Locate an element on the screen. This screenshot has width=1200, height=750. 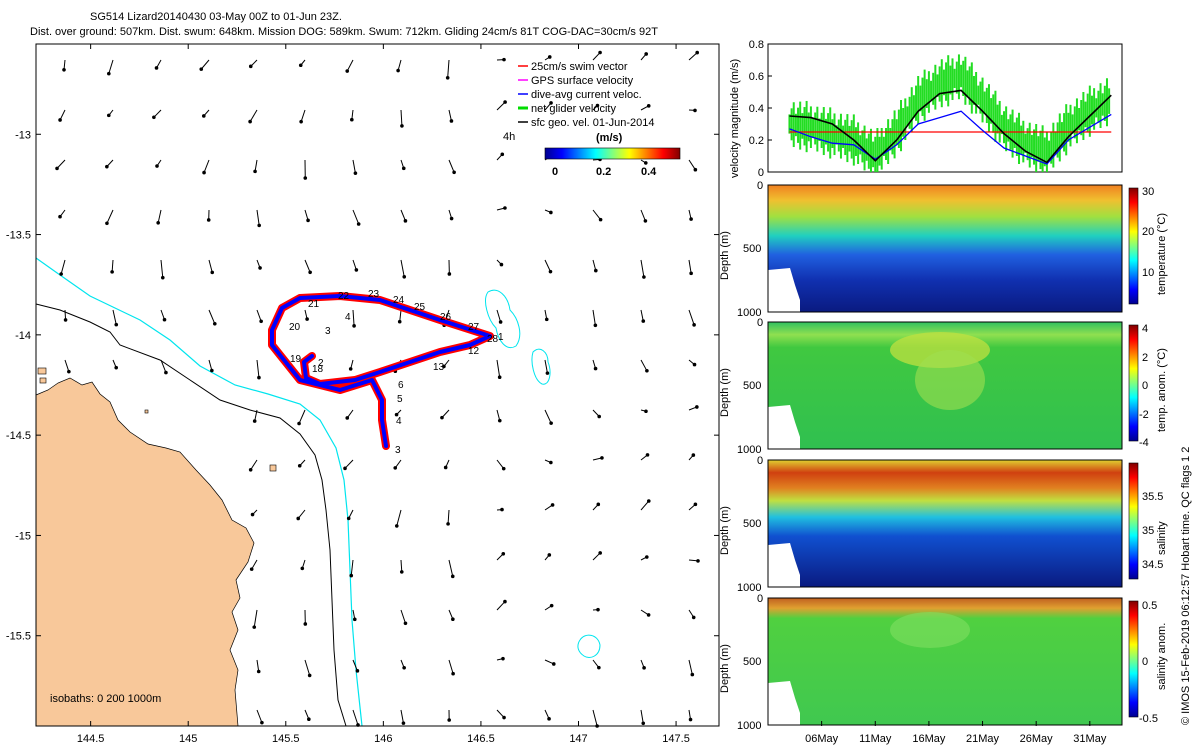
track-label: 26 is located at coordinates (446, 317).